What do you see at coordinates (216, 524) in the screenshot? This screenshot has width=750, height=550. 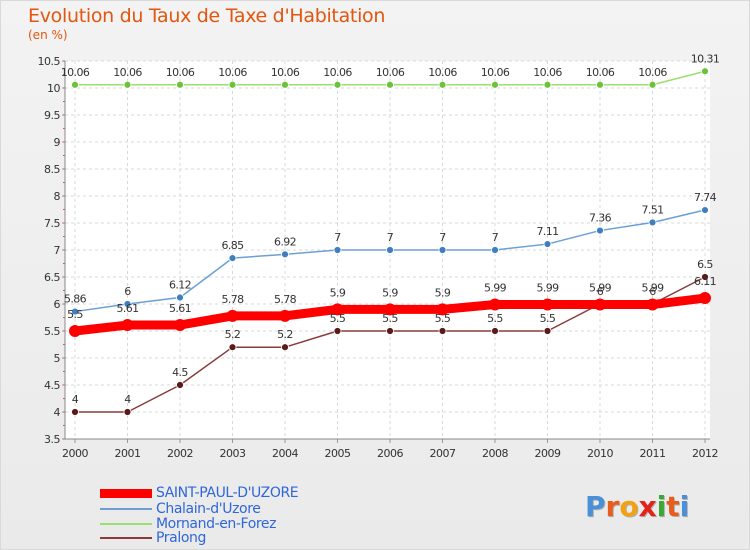 I see `legend-label: Mornand-en-Forez` at bounding box center [216, 524].